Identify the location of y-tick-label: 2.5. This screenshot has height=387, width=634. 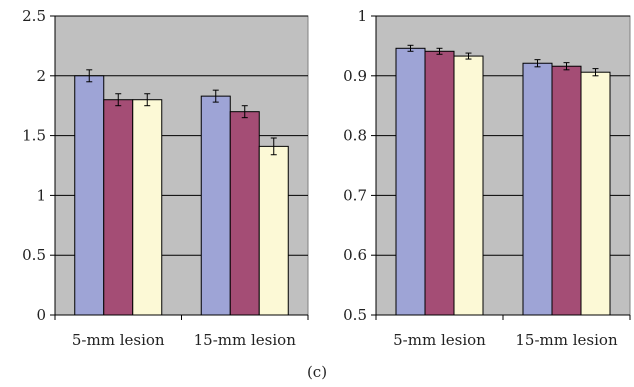
(34, 16).